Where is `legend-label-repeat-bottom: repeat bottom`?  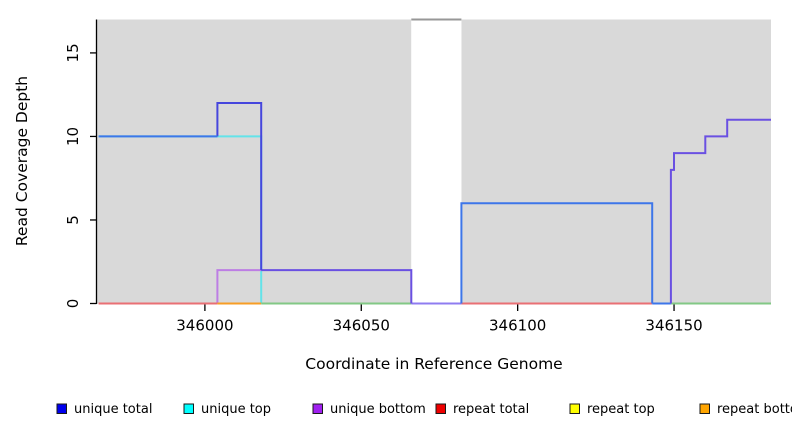 legend-label-repeat-bottom: repeat bottom is located at coordinates (754, 409).